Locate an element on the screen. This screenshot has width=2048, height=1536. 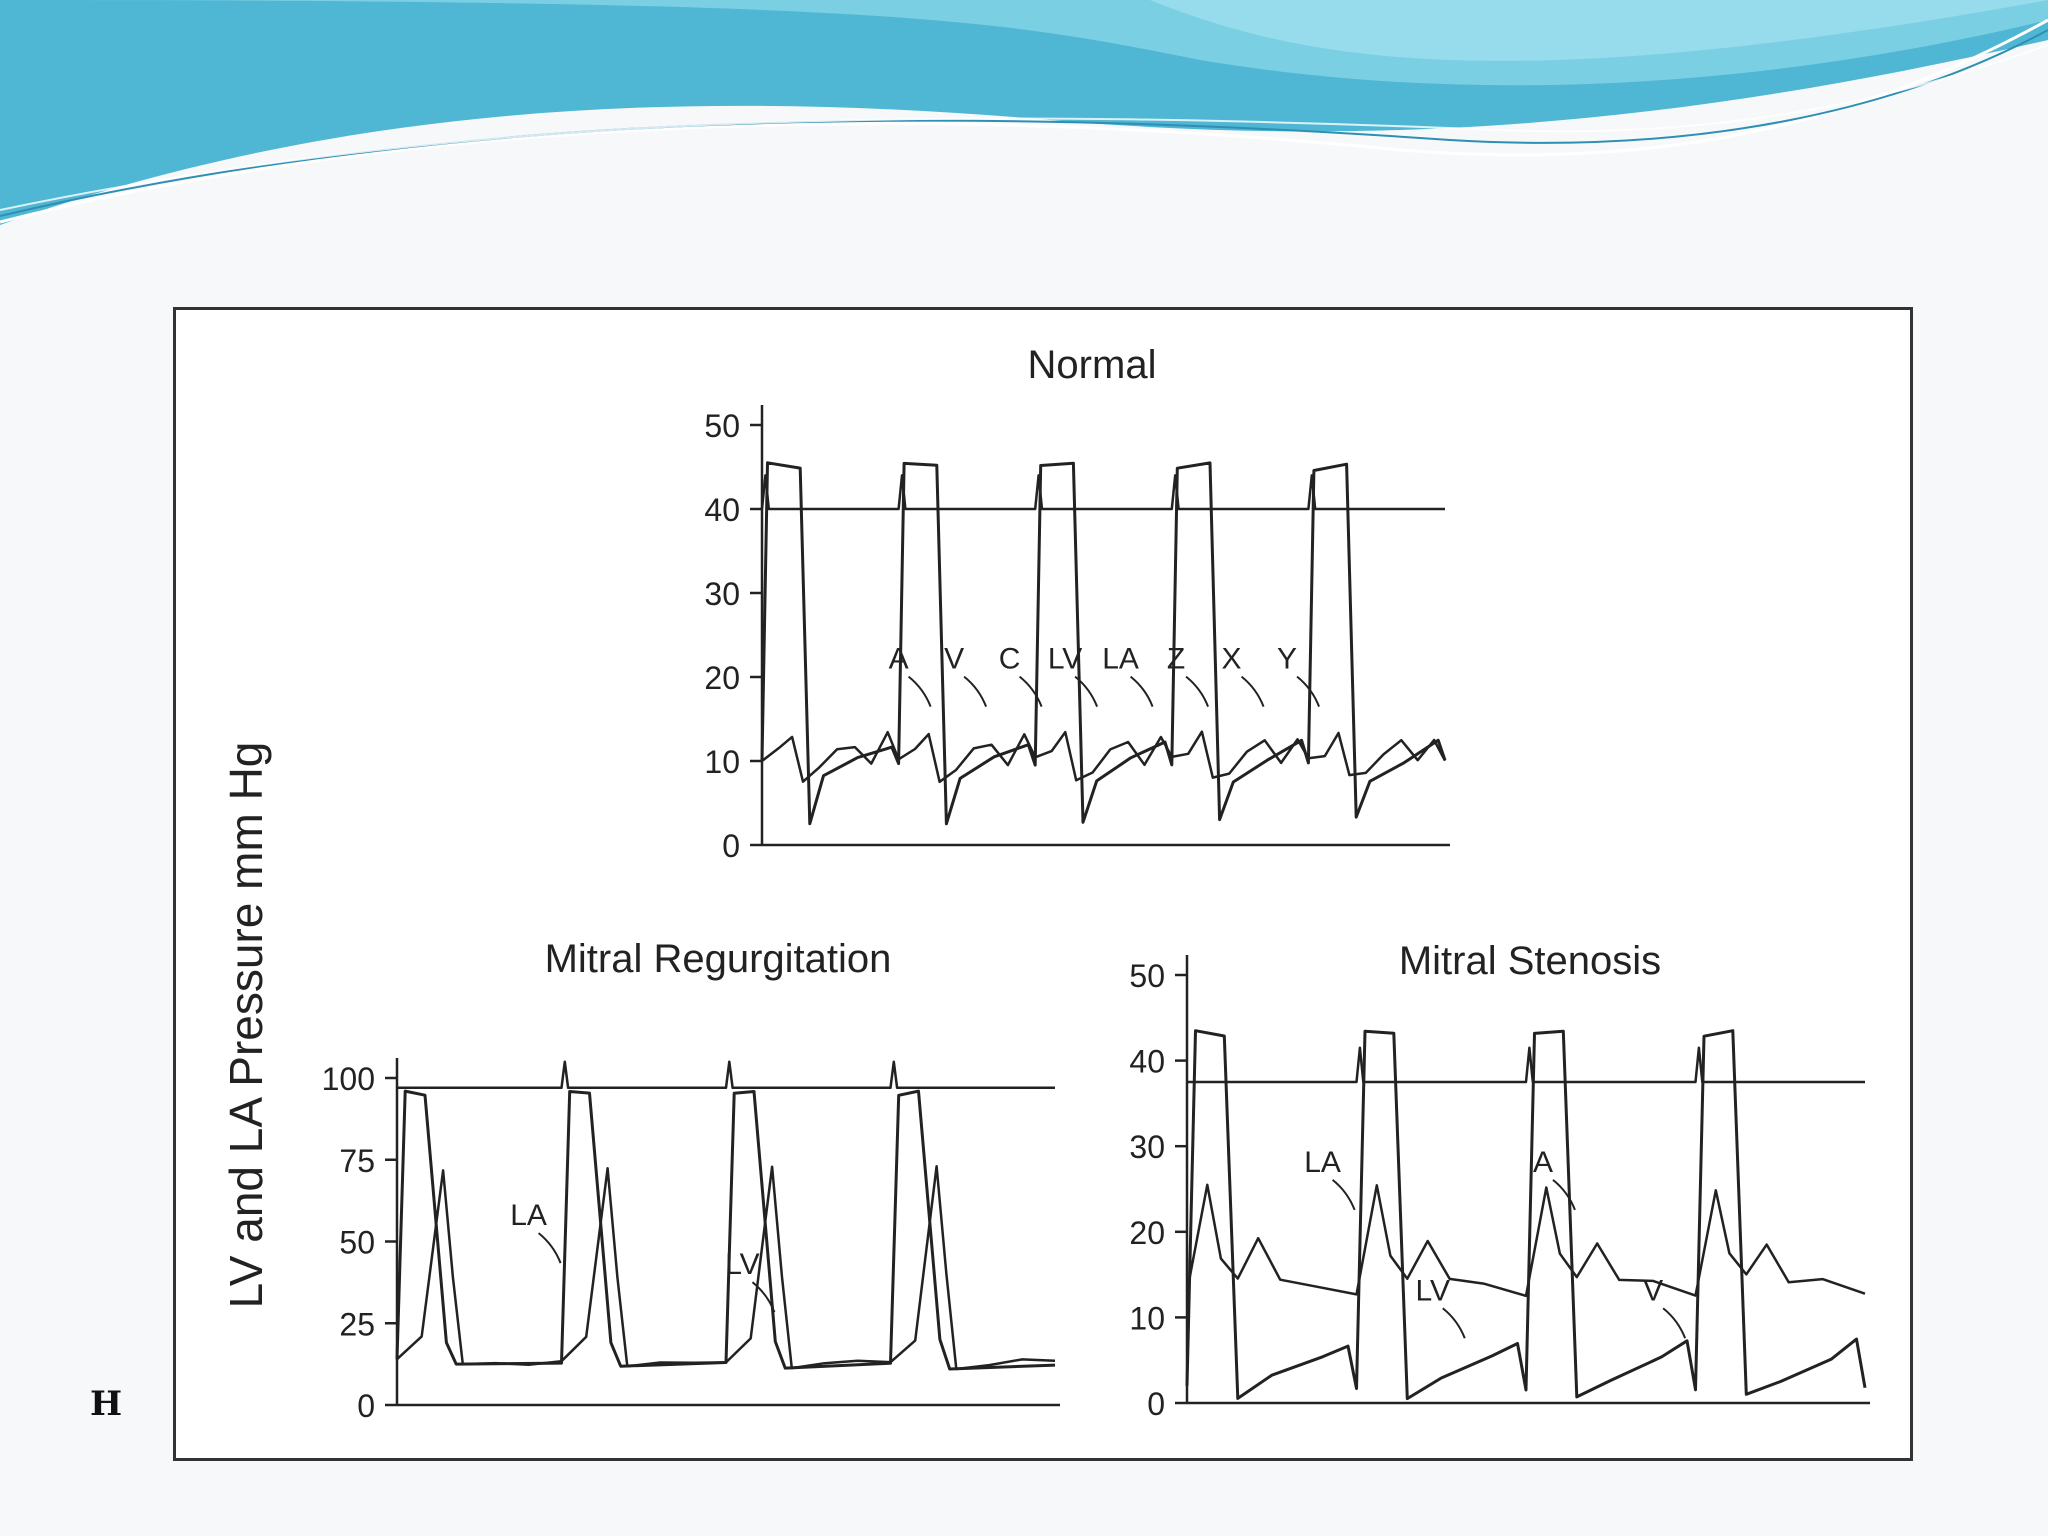
y-tick-label: 100 is located at coordinates (348, 1079).